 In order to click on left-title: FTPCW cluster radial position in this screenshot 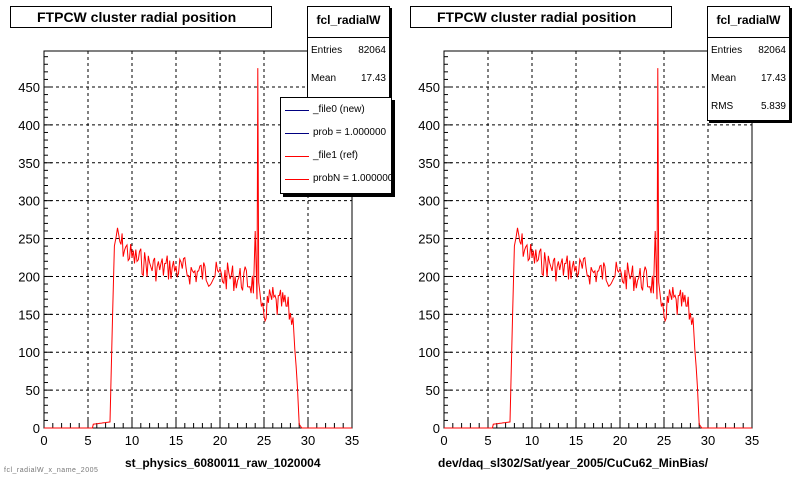, I will do `click(141, 17)`.